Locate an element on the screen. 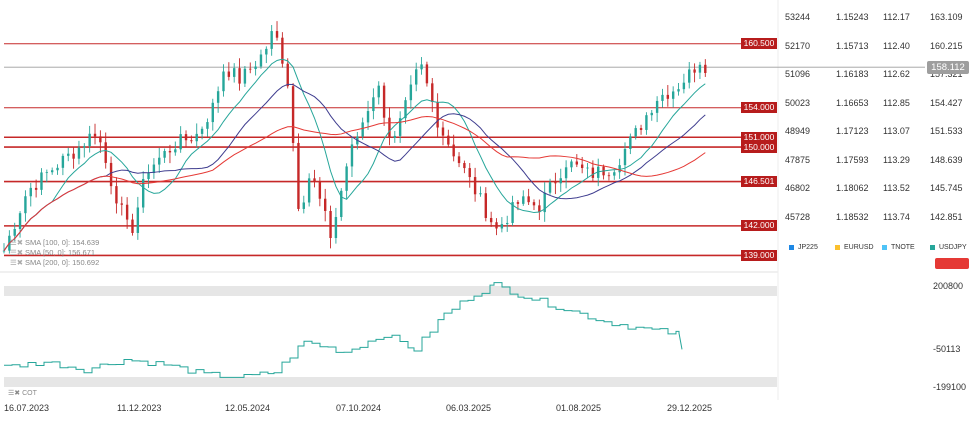 The height and width of the screenshot is (423, 973). axis-tick-jp225: 48949 is located at coordinates (798, 131).